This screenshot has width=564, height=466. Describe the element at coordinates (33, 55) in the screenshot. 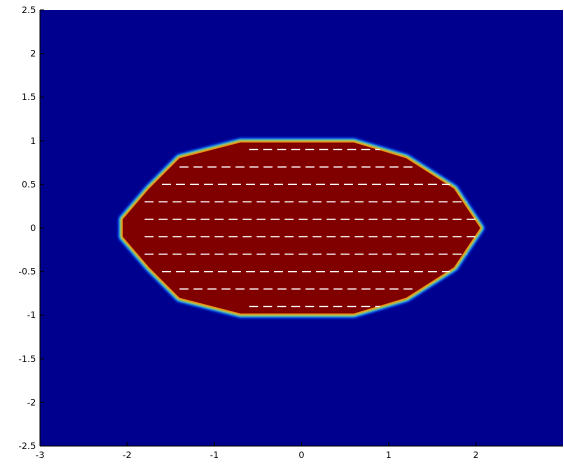

I see `y-tick-label: 2` at that location.